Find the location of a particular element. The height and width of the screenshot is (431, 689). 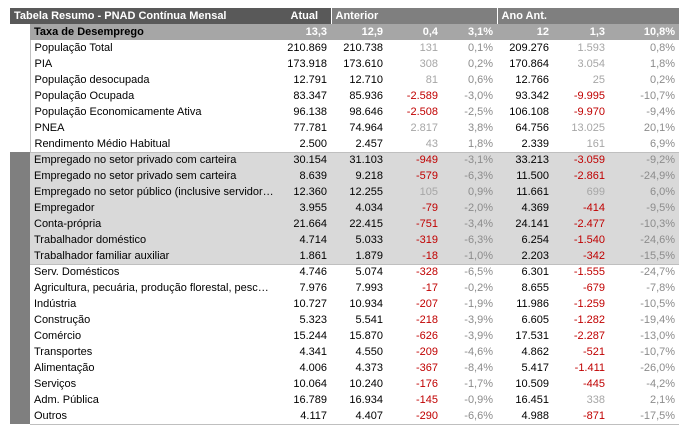

cell-diff-ano: -9.995 is located at coordinates (589, 96).